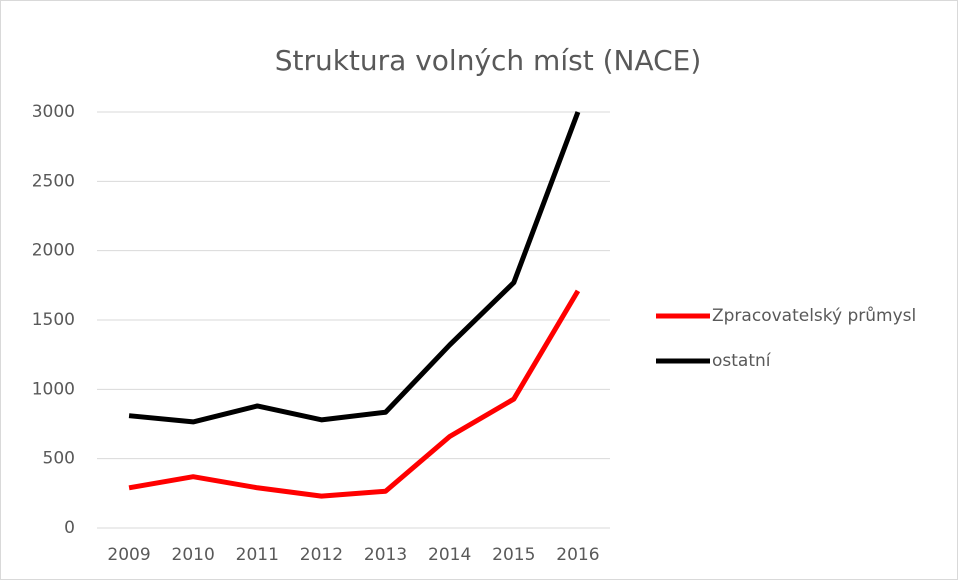  Describe the element at coordinates (449, 555) in the screenshot. I see `x-tick-label: 2014` at that location.